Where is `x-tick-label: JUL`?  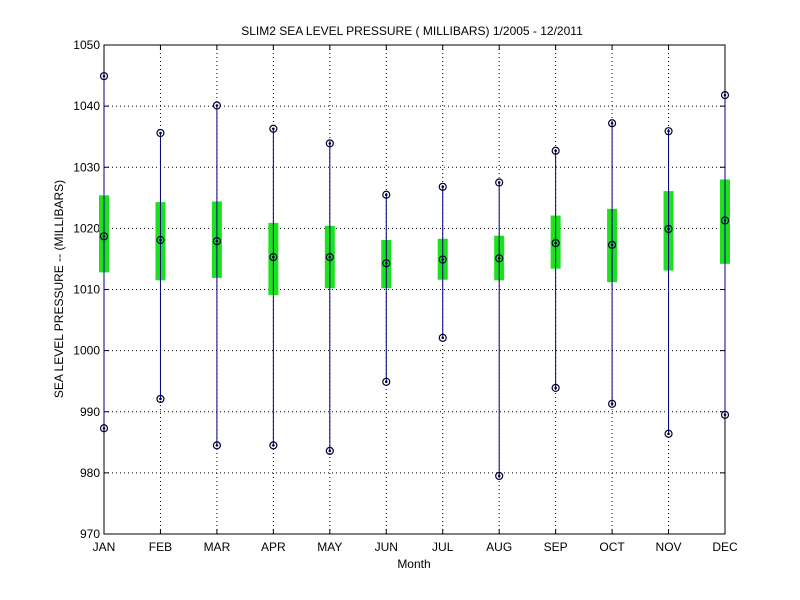 x-tick-label: JUL is located at coordinates (443, 547).